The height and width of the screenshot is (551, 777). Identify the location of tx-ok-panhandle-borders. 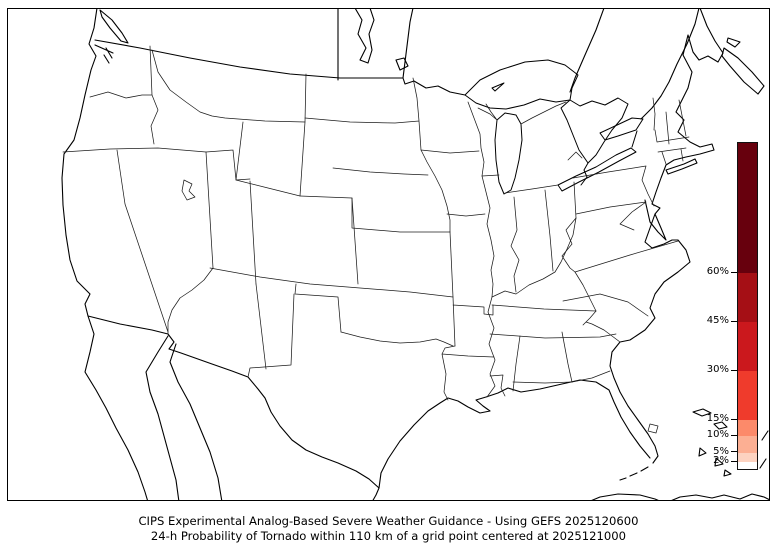
(294, 330).